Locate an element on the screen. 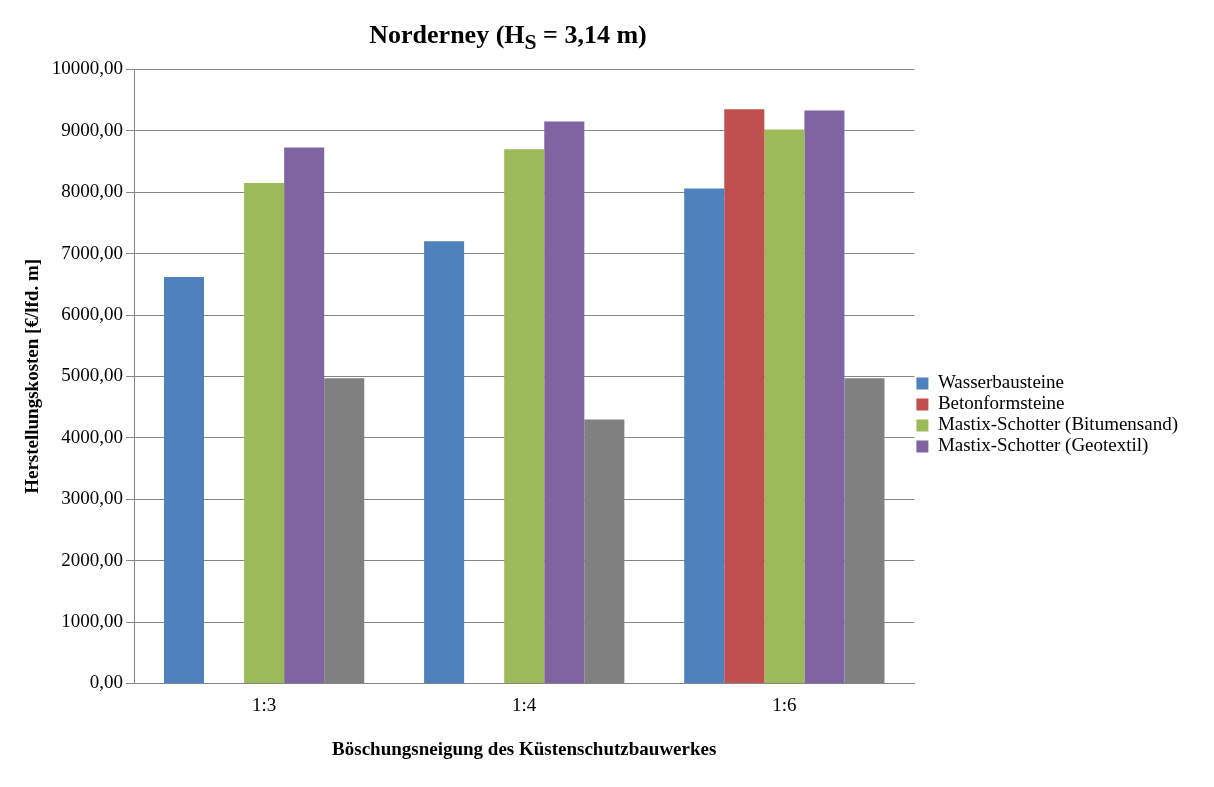 This screenshot has height=787, width=1214. y-tick-label: 0,00 is located at coordinates (106, 682).